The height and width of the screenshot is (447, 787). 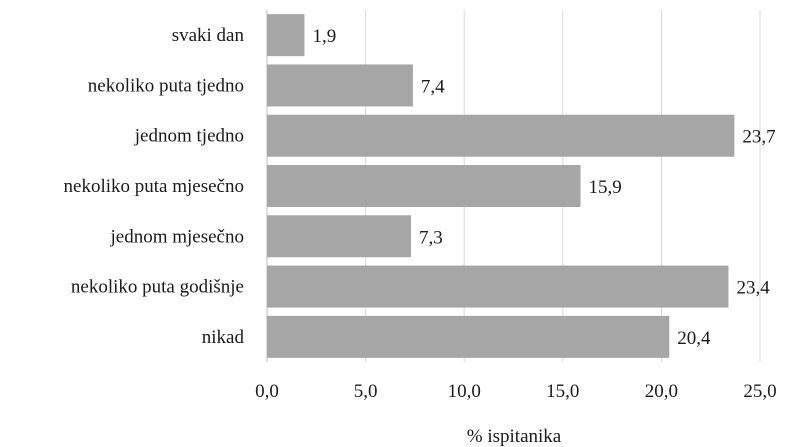 I want to click on data-label: 7,3, so click(x=431, y=237).